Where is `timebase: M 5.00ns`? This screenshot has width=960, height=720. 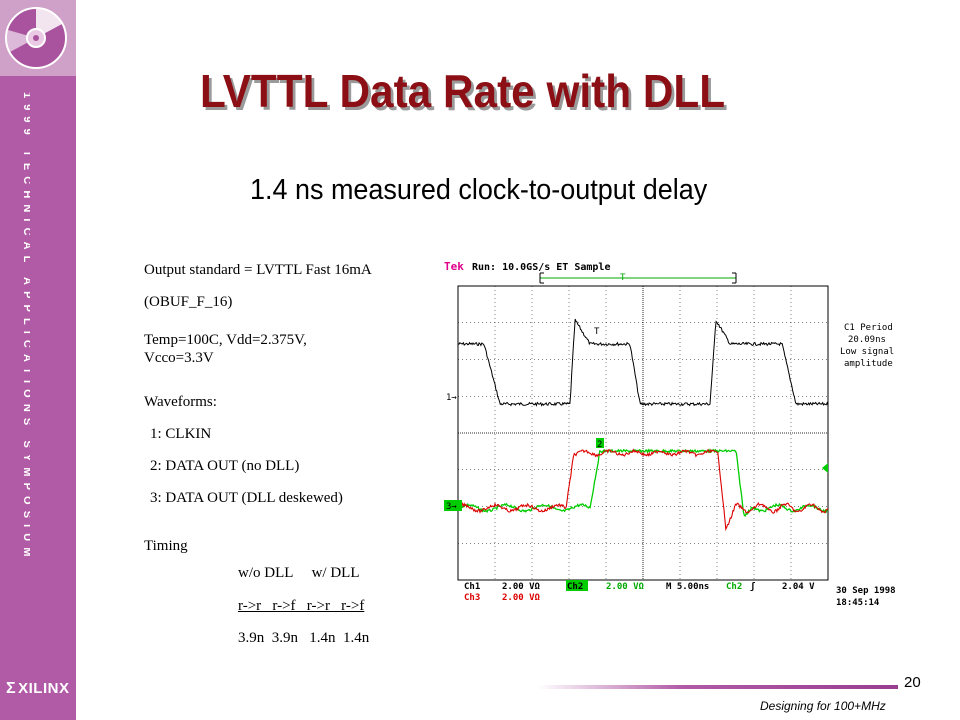
timebase: M 5.00ns is located at coordinates (687, 587).